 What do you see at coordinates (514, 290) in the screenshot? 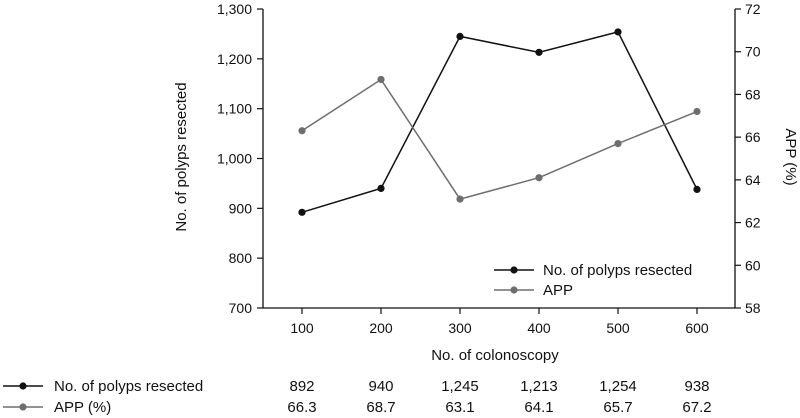
I see `legend-marker-app` at bounding box center [514, 290].